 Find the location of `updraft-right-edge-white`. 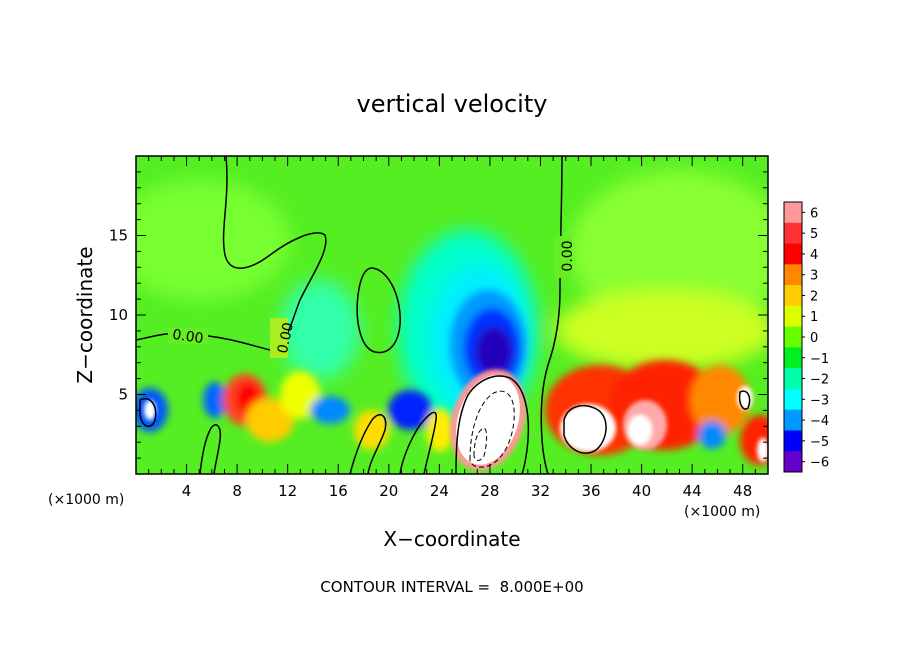

updraft-right-edge-white is located at coordinates (762, 450).